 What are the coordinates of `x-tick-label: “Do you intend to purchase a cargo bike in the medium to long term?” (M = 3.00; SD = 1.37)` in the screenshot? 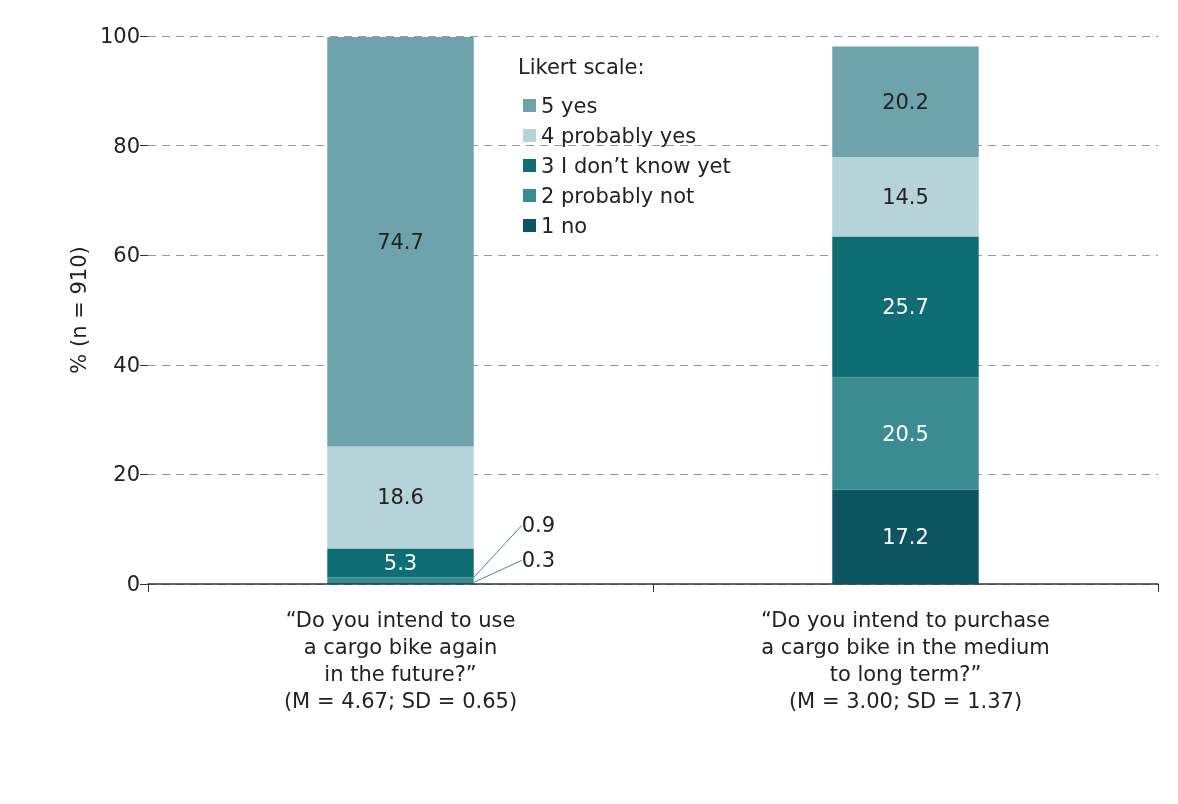 It's located at (905, 660).